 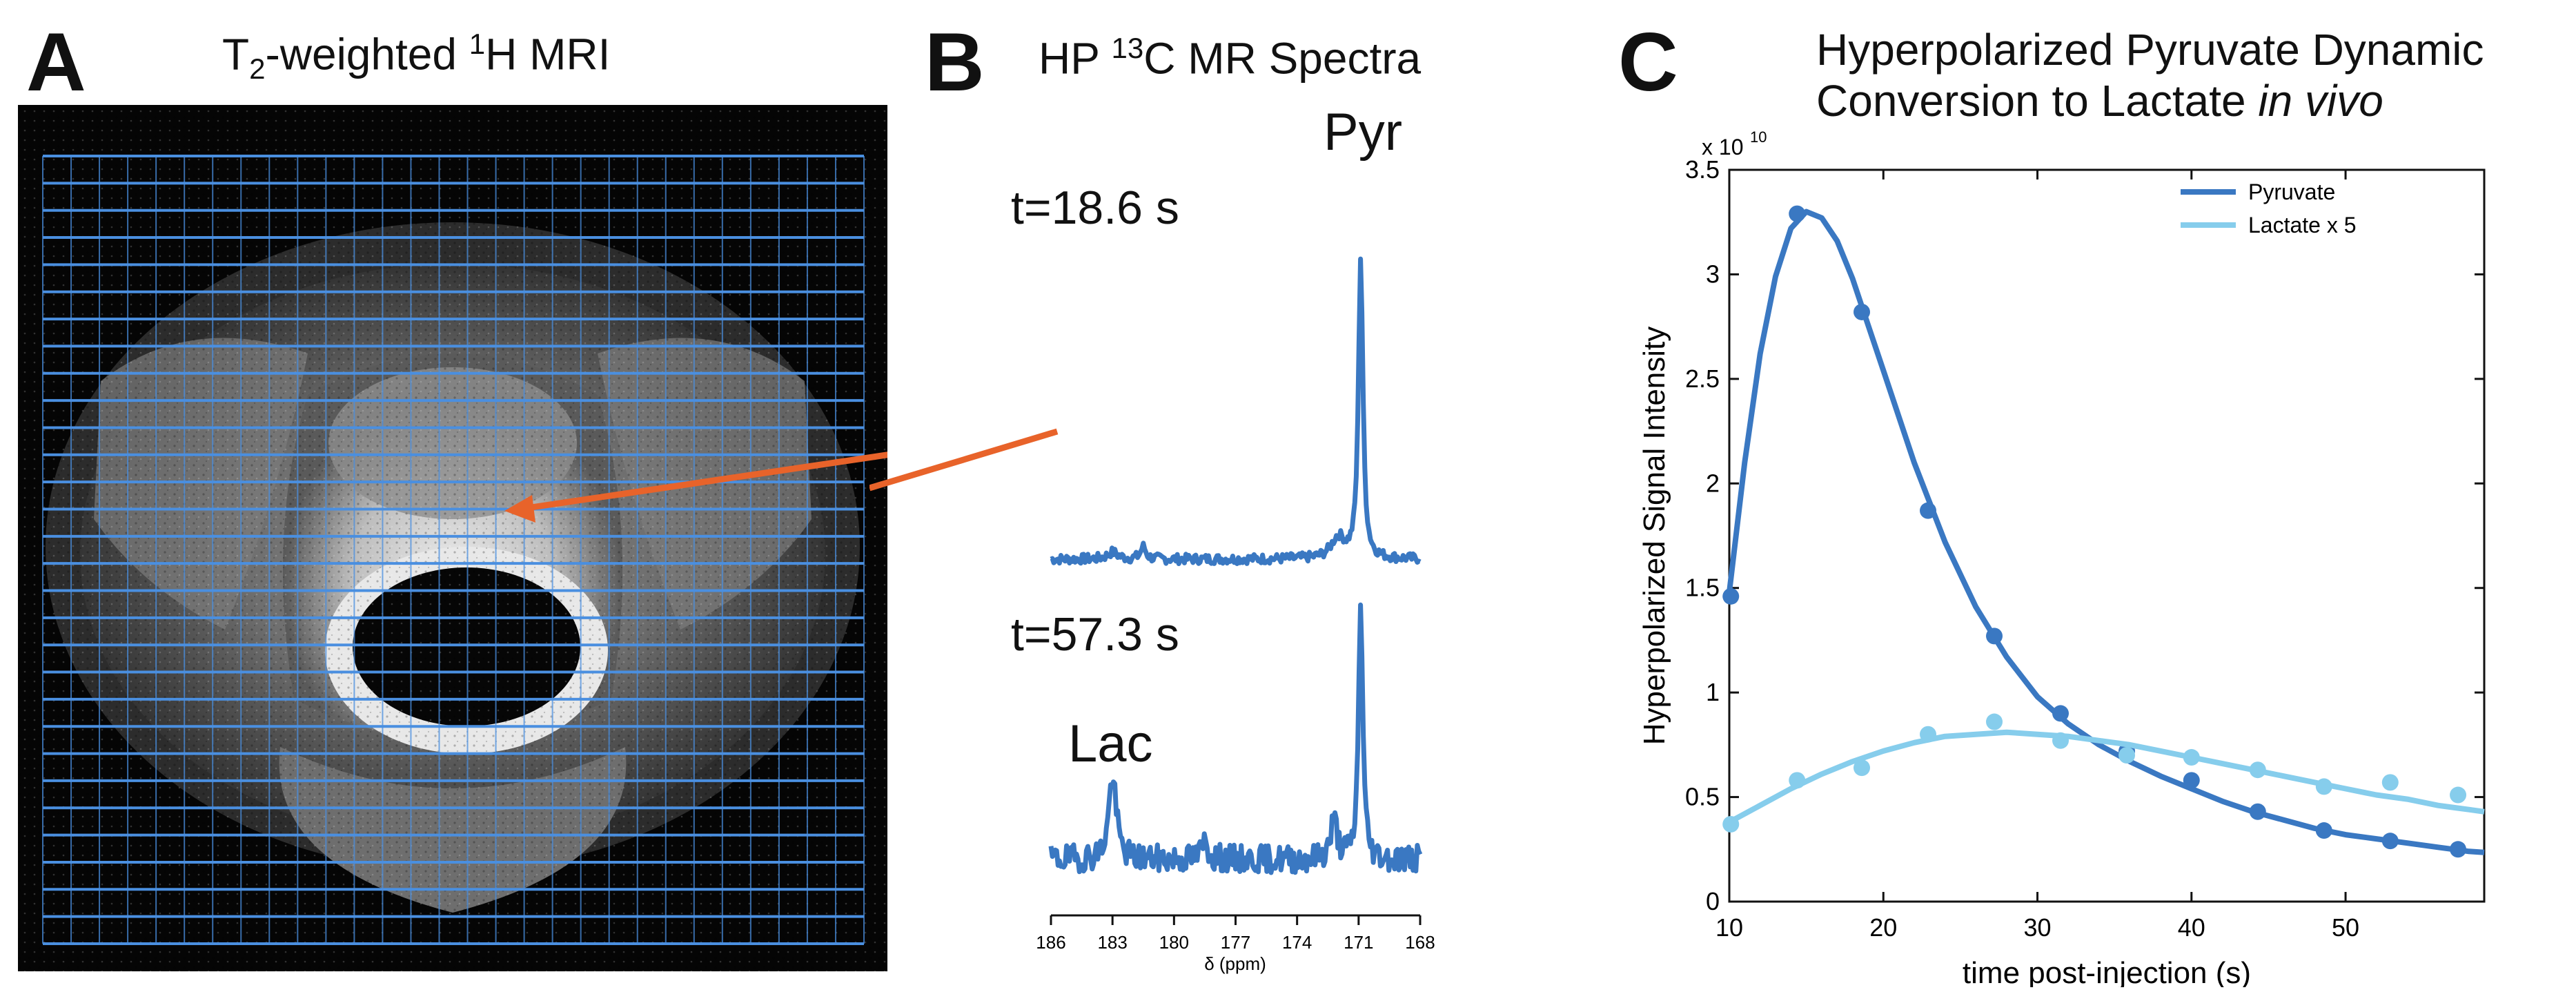 I want to click on legend-label: Lactate x 5, so click(x=2302, y=225).